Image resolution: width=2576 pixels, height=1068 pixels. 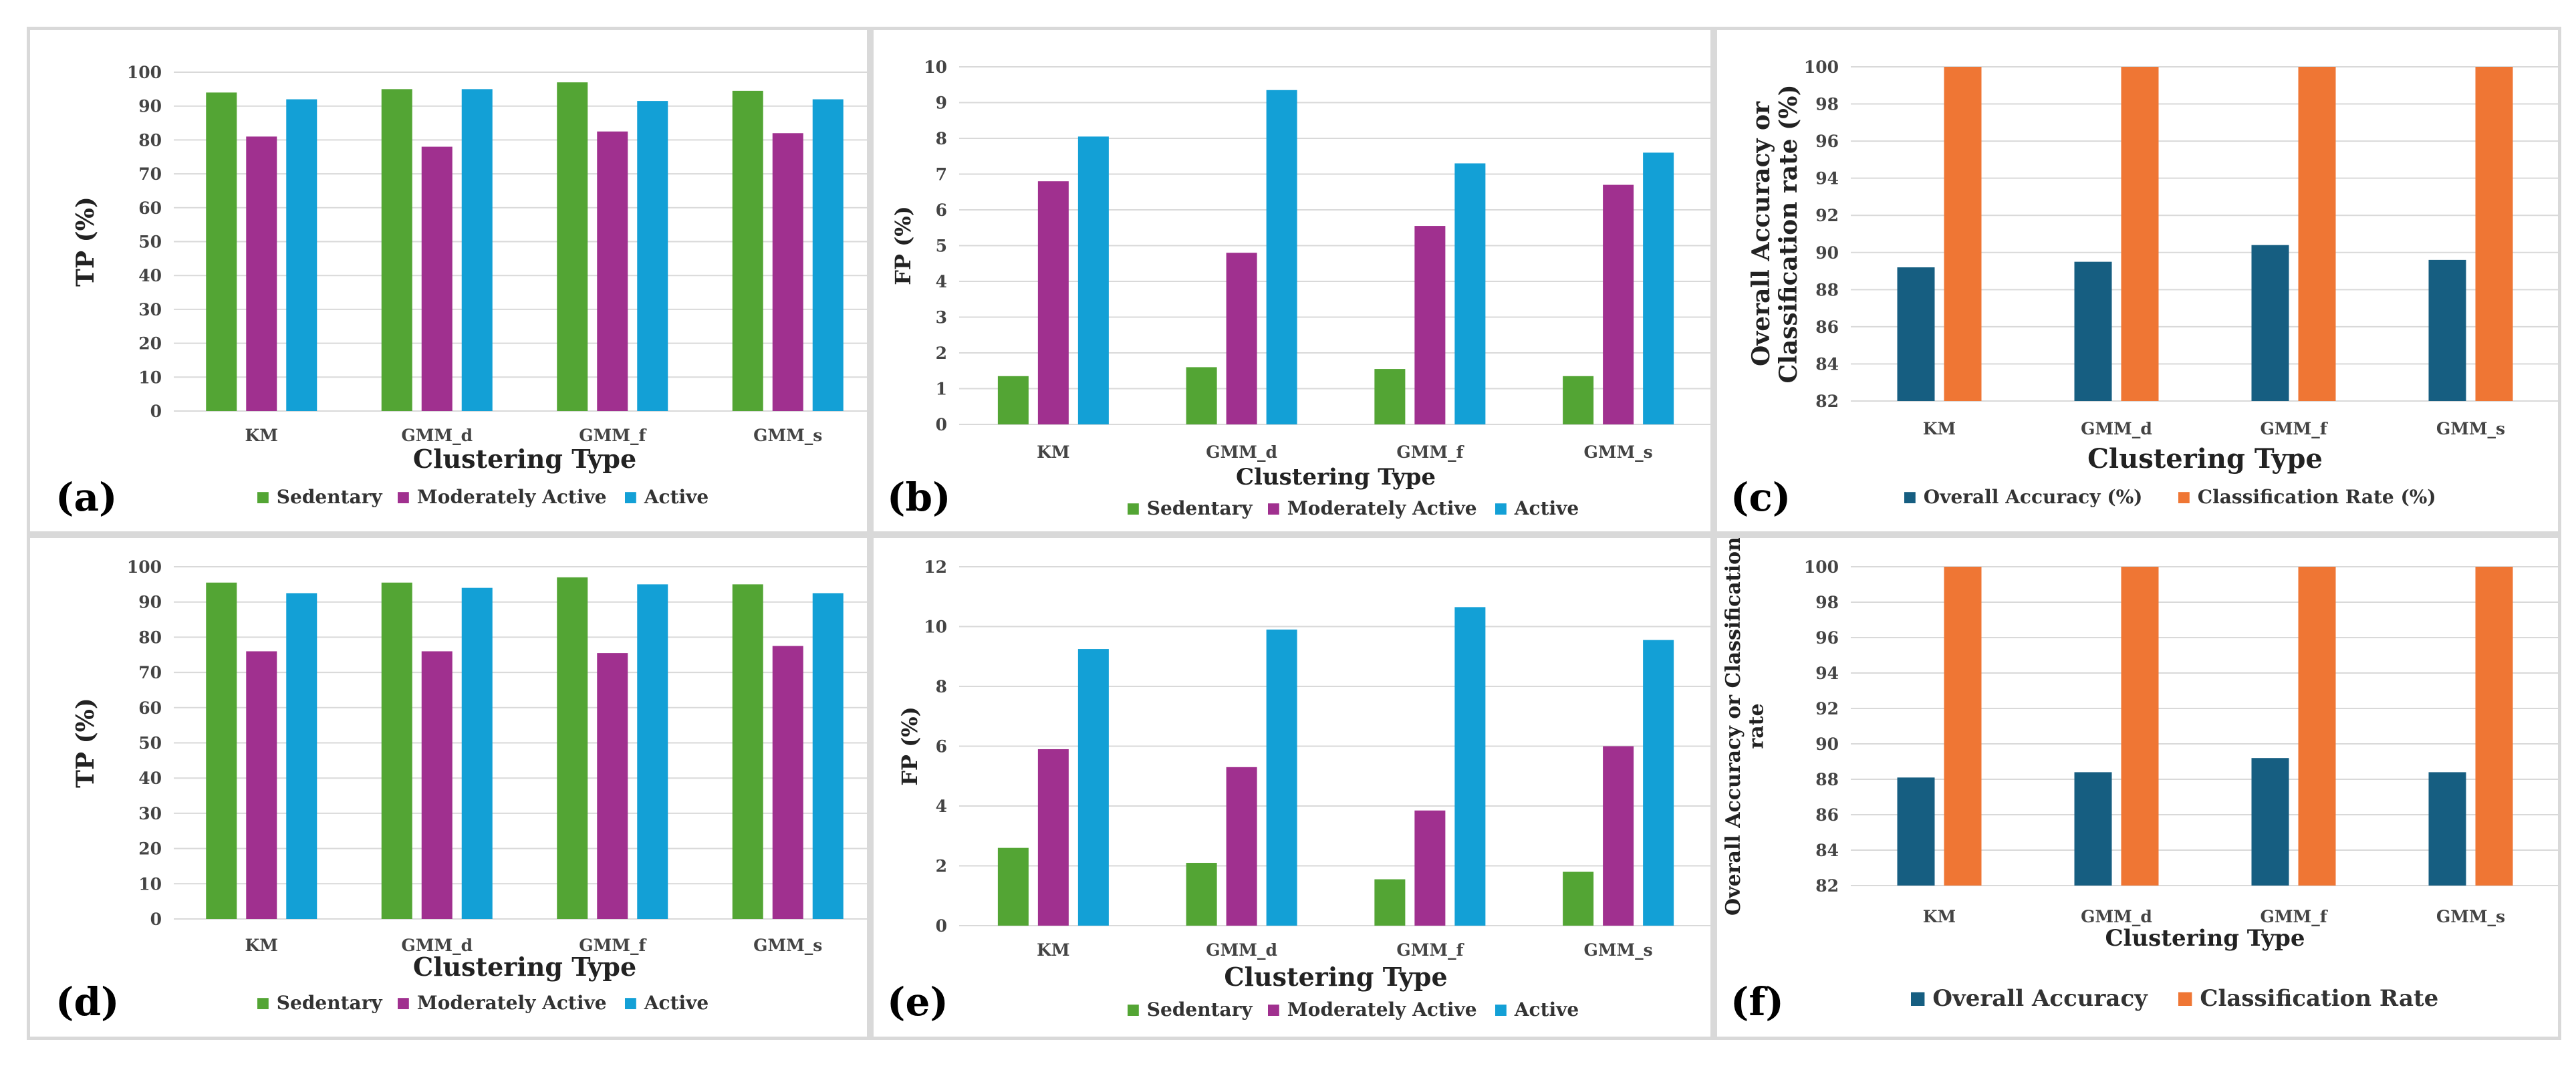 I want to click on y-tick-label: 98, so click(x=1827, y=104).